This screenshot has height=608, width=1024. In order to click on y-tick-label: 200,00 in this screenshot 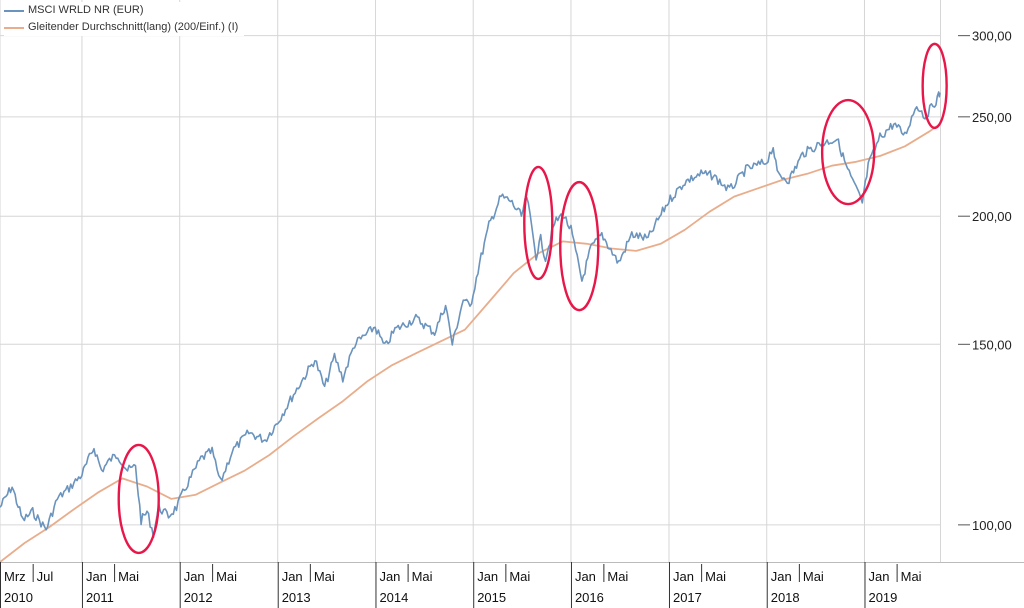, I will do `click(992, 216)`.